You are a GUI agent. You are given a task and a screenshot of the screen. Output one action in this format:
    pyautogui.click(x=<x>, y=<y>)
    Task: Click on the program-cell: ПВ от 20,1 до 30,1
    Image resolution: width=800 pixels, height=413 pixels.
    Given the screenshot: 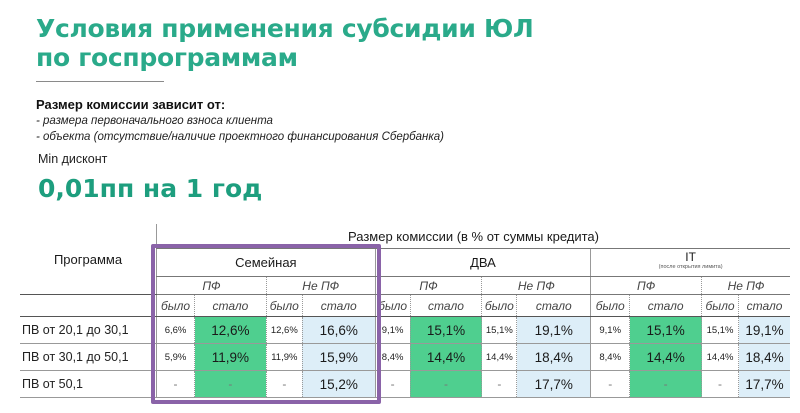 What is the action you would take?
    pyautogui.click(x=88, y=330)
    